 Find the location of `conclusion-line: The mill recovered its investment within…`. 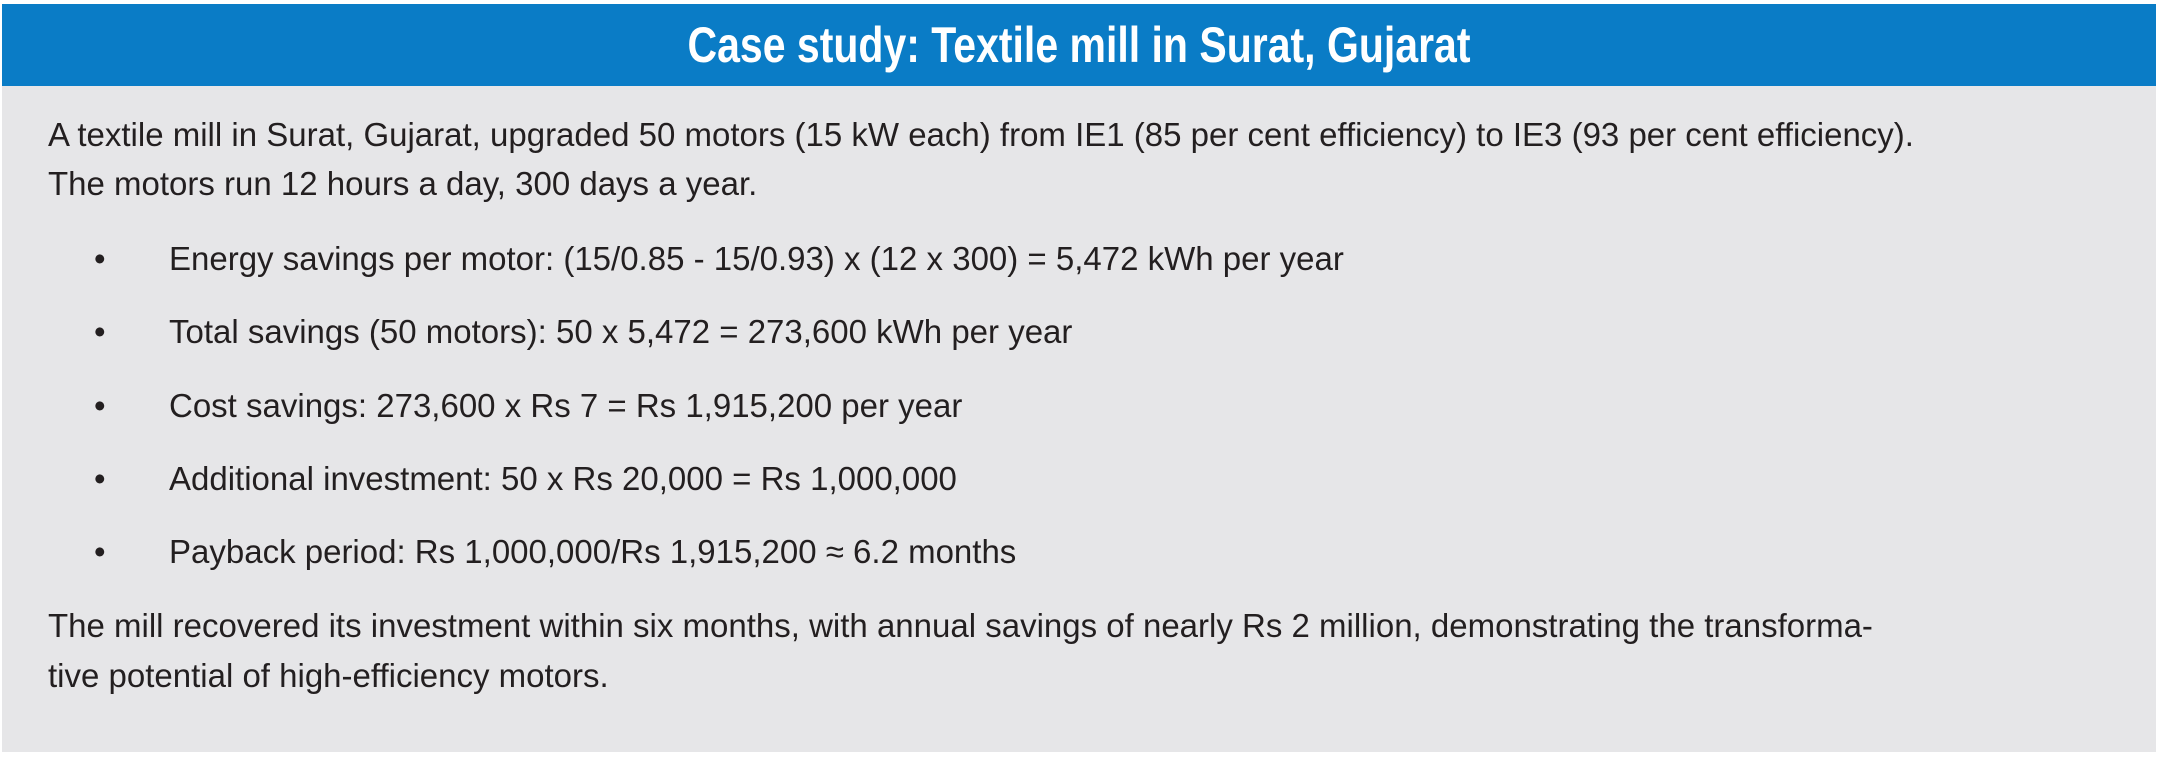

conclusion-line: The mill recovered its investment within… is located at coordinates (960, 625).